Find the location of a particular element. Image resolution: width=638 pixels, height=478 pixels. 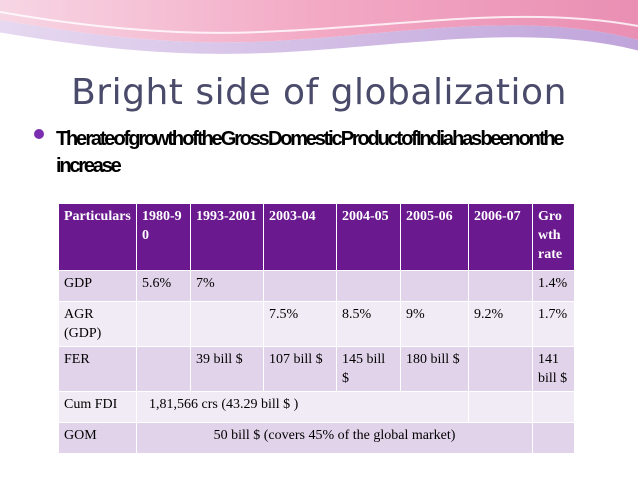

column-header: 2005-06 is located at coordinates (434, 237).